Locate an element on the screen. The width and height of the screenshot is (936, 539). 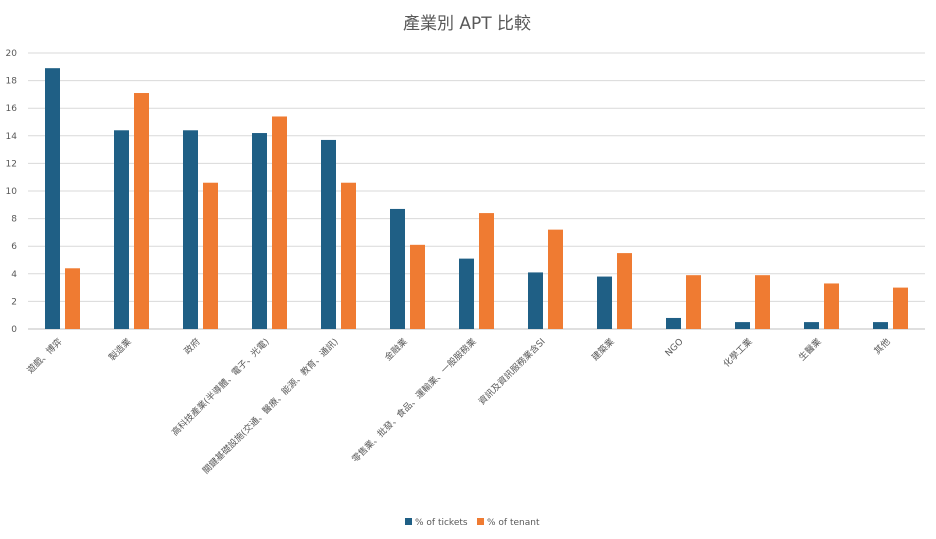
x-category-label: 金融業 is located at coordinates (396, 350).